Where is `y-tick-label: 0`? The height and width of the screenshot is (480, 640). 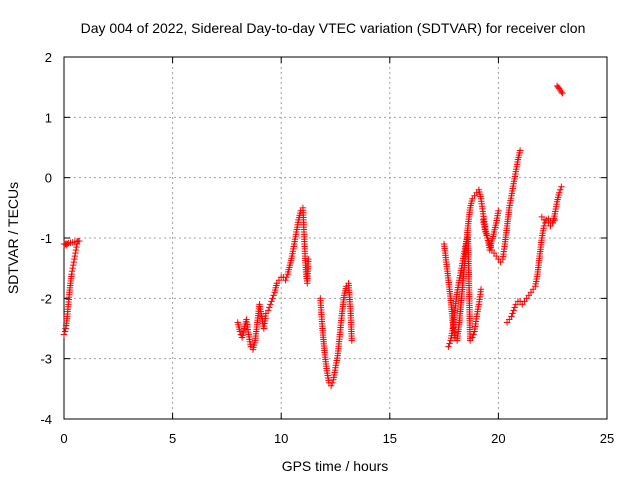 y-tick-label: 0 is located at coordinates (48, 178).